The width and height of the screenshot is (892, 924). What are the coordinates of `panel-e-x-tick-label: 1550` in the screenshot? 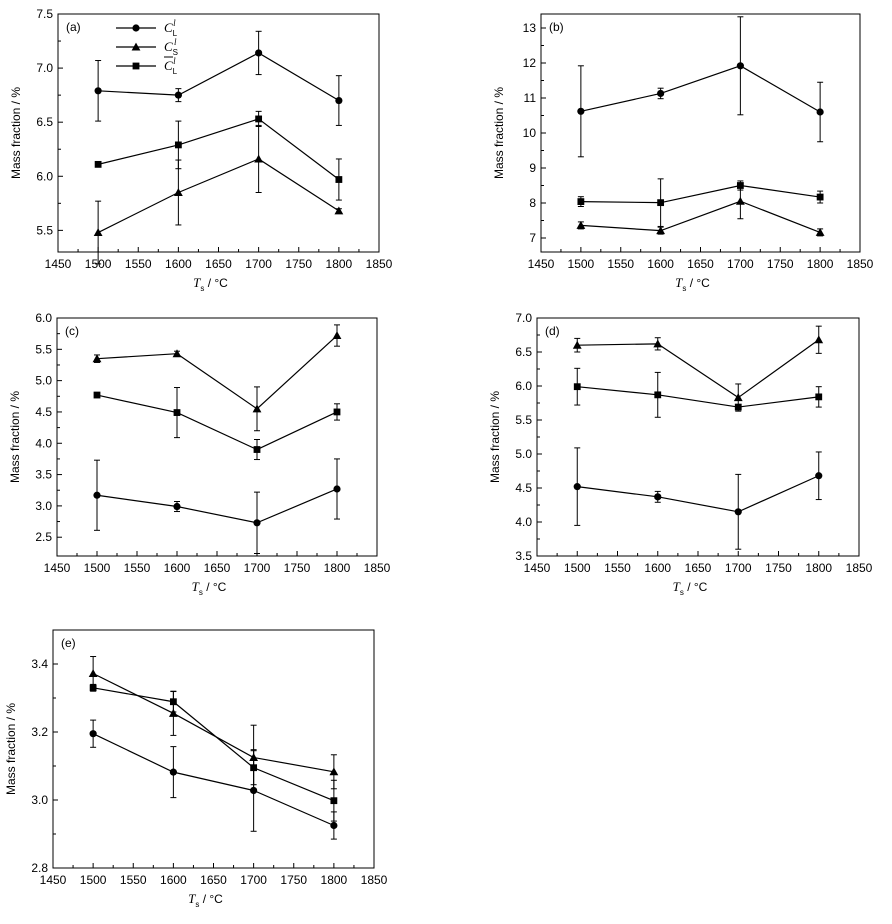 It's located at (133, 880).